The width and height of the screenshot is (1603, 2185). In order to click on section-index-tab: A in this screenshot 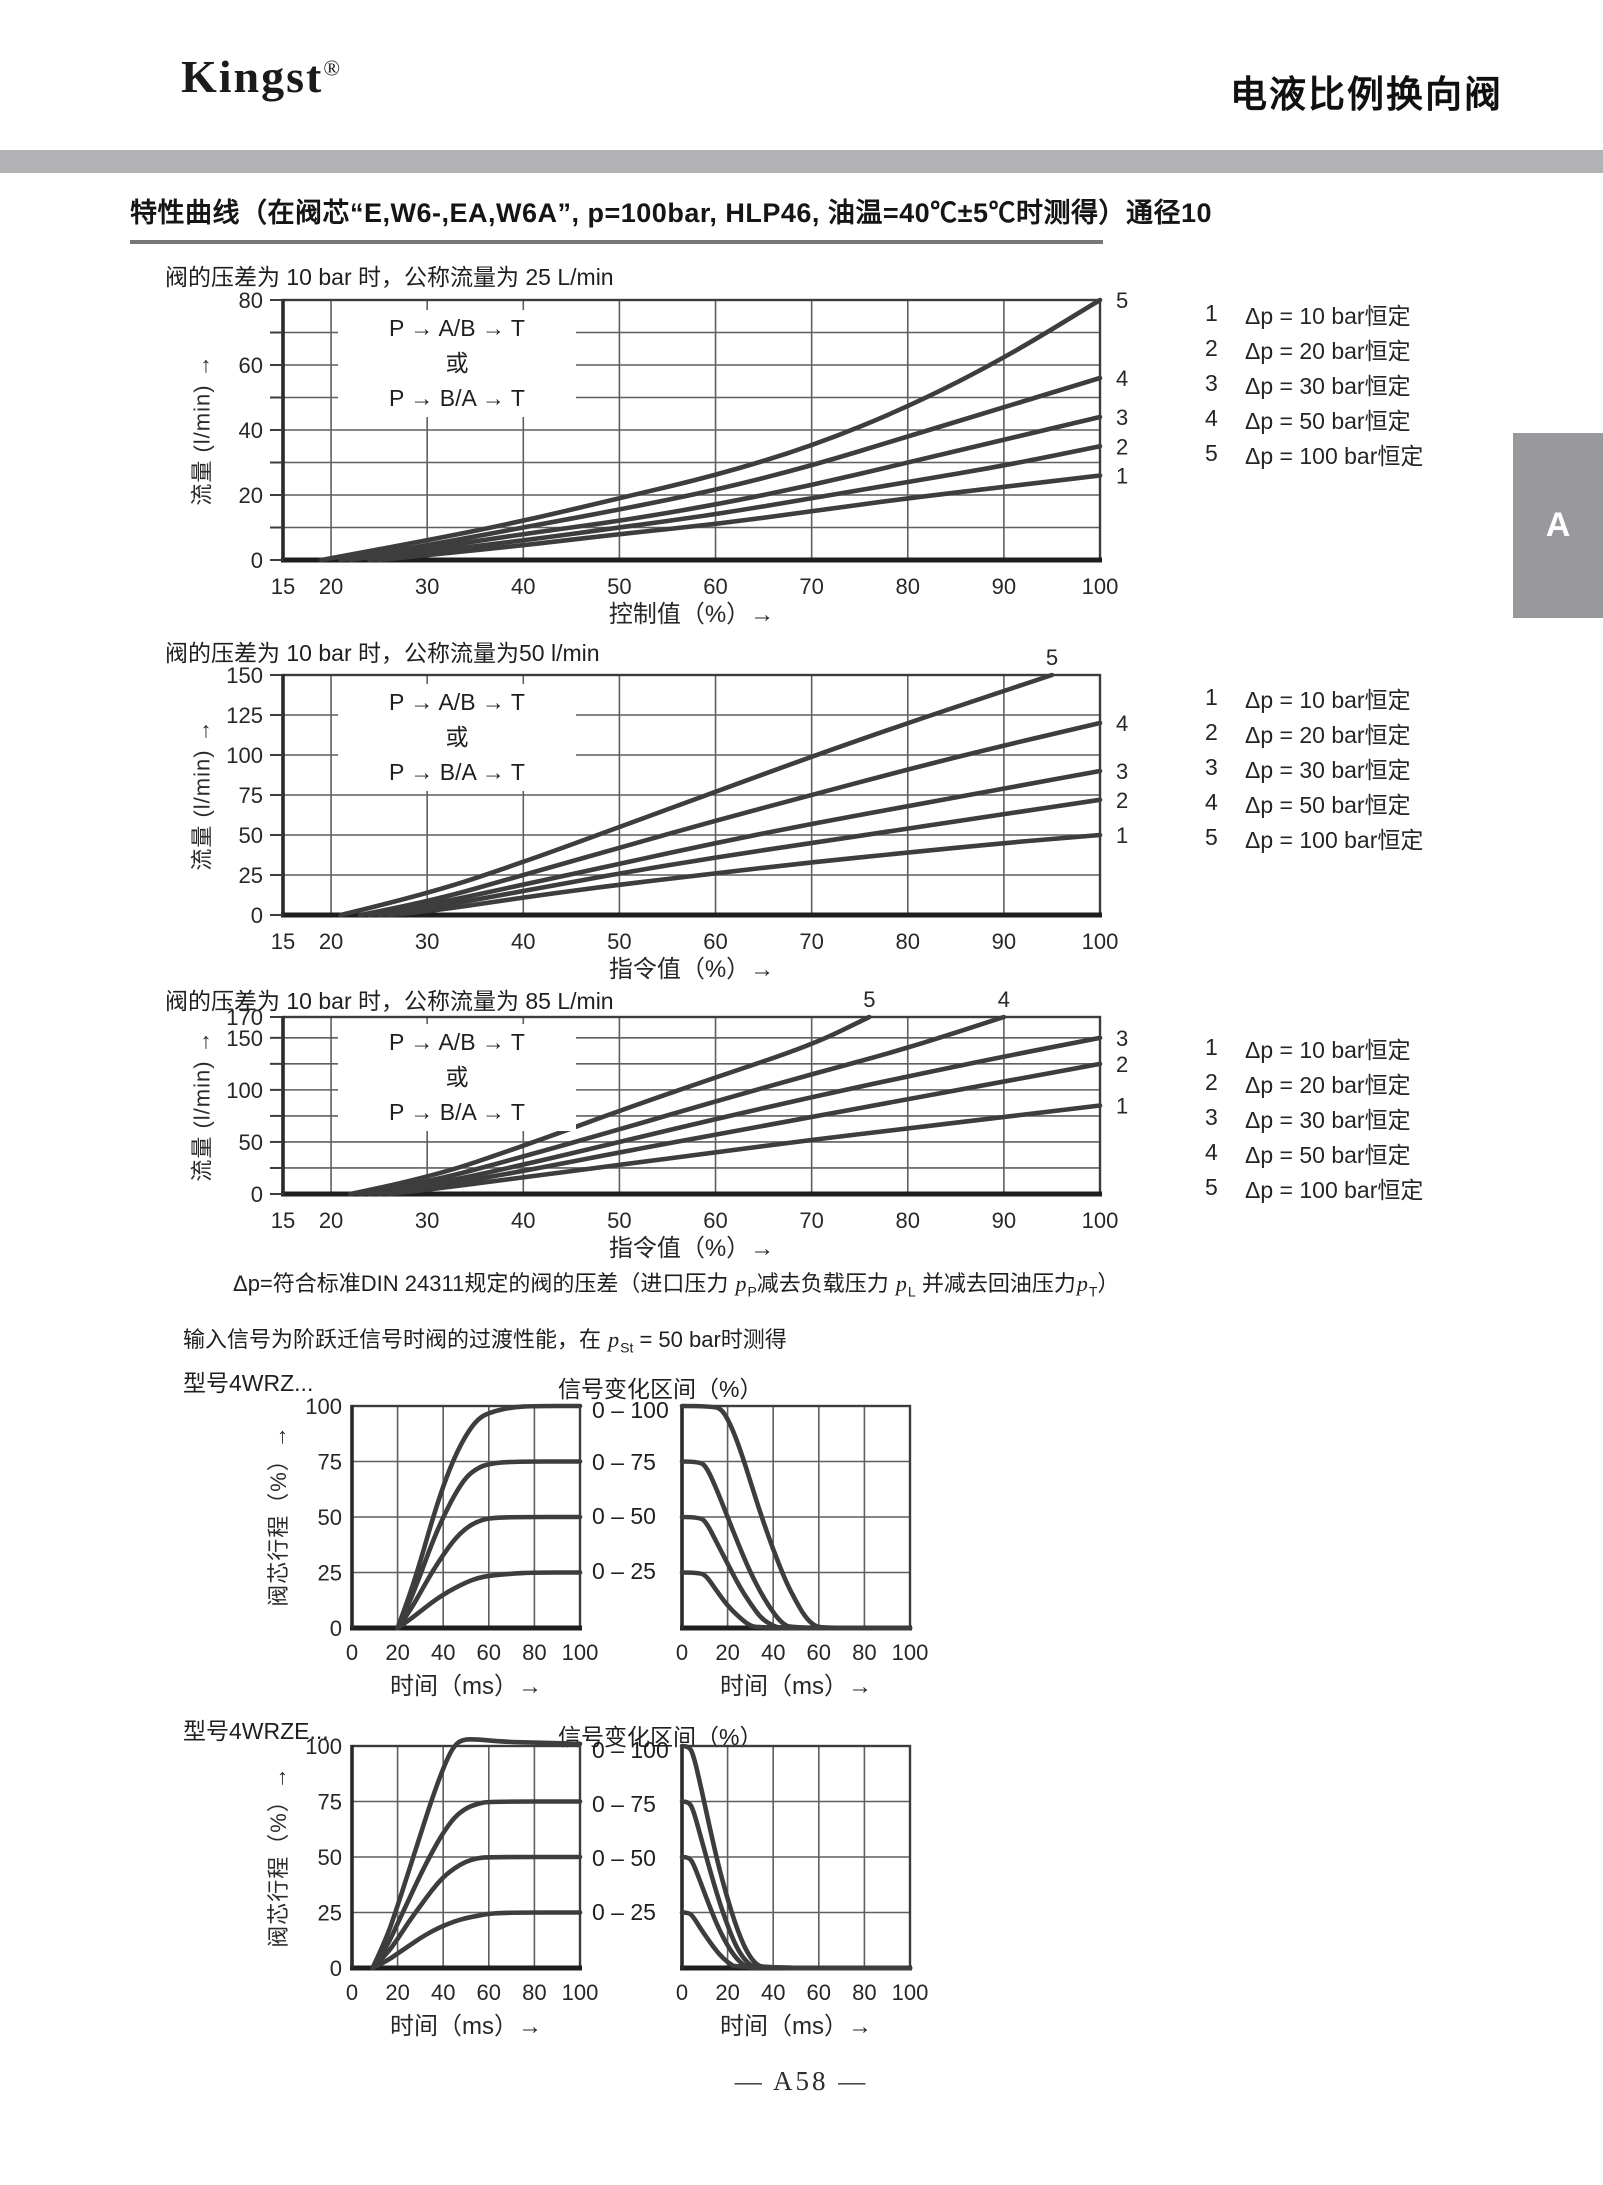, I will do `click(1558, 525)`.